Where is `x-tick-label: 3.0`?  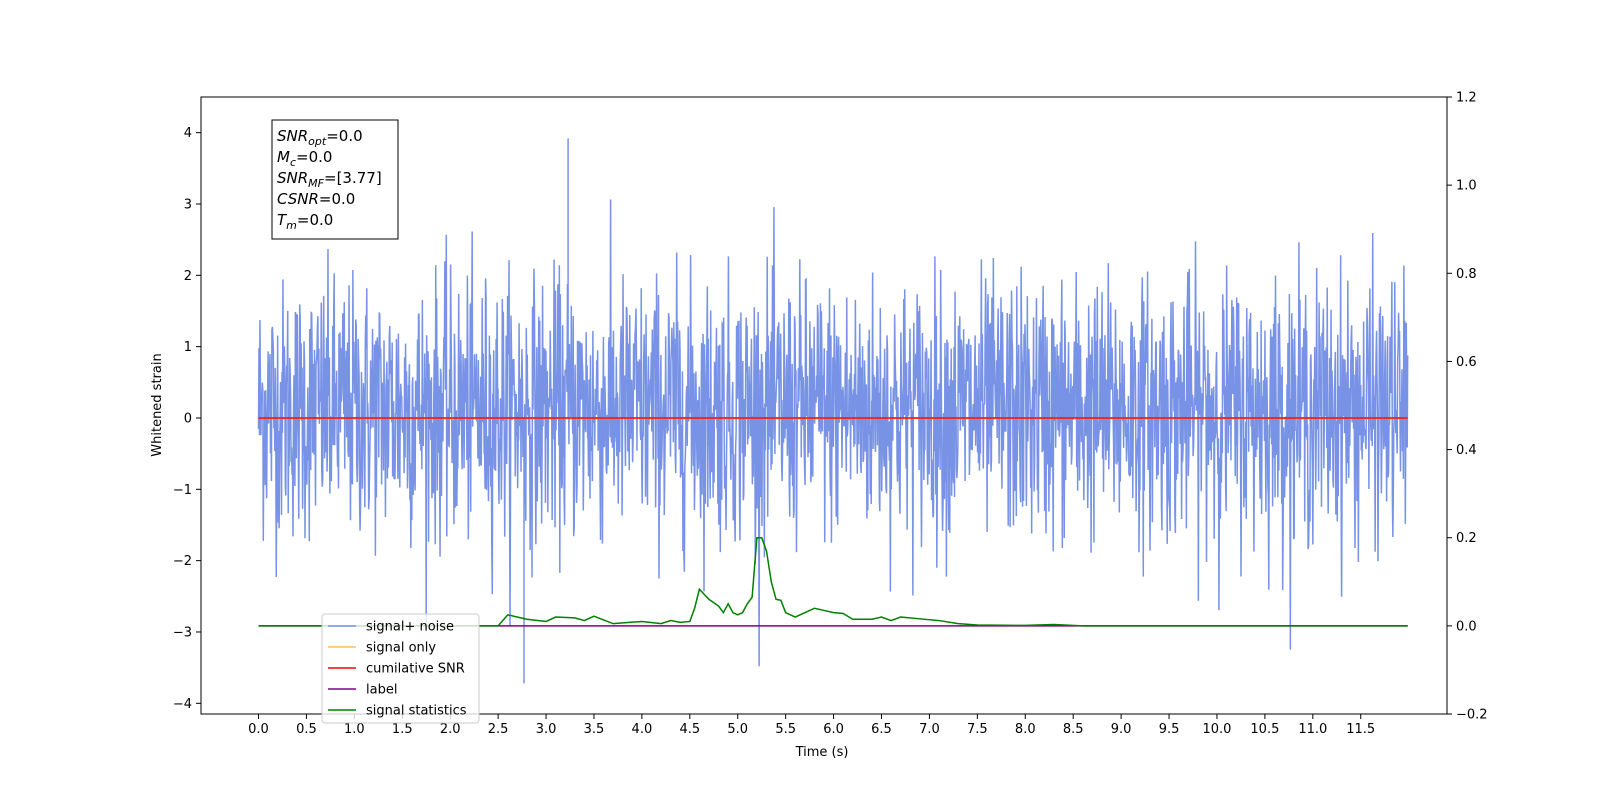 x-tick-label: 3.0 is located at coordinates (546, 729).